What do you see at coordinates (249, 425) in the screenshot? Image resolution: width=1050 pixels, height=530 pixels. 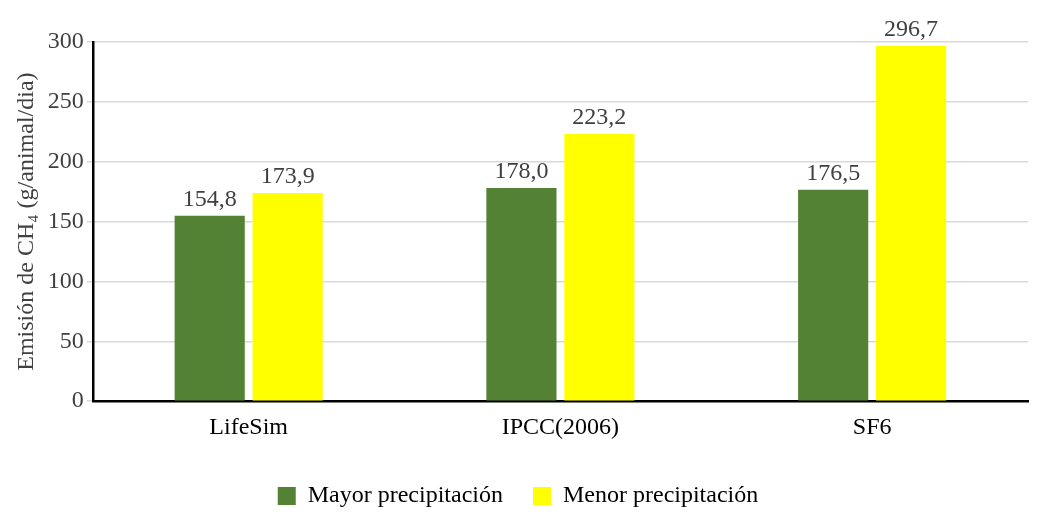 I see `x-tick-label: LifeSim` at bounding box center [249, 425].